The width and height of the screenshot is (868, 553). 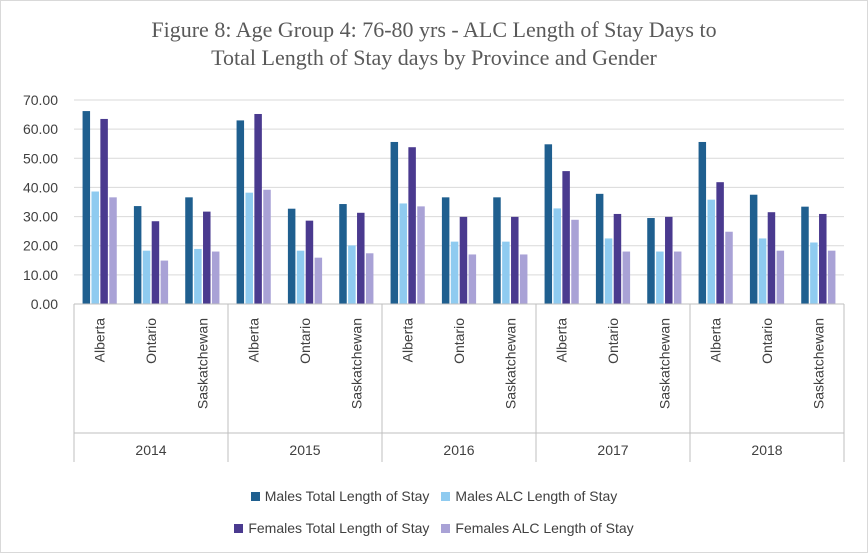 I want to click on y-tick-label: 70.00, so click(x=40, y=100).